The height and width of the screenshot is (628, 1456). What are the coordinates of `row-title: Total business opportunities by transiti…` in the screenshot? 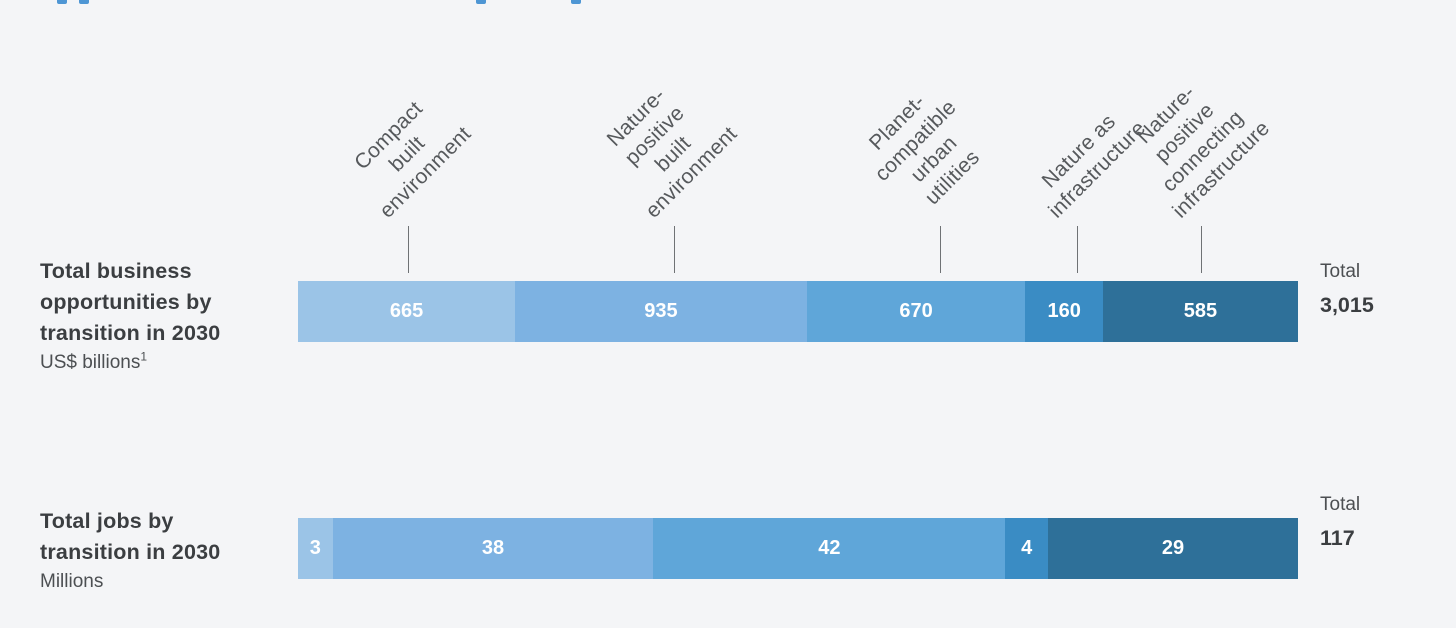 It's located at (130, 302).